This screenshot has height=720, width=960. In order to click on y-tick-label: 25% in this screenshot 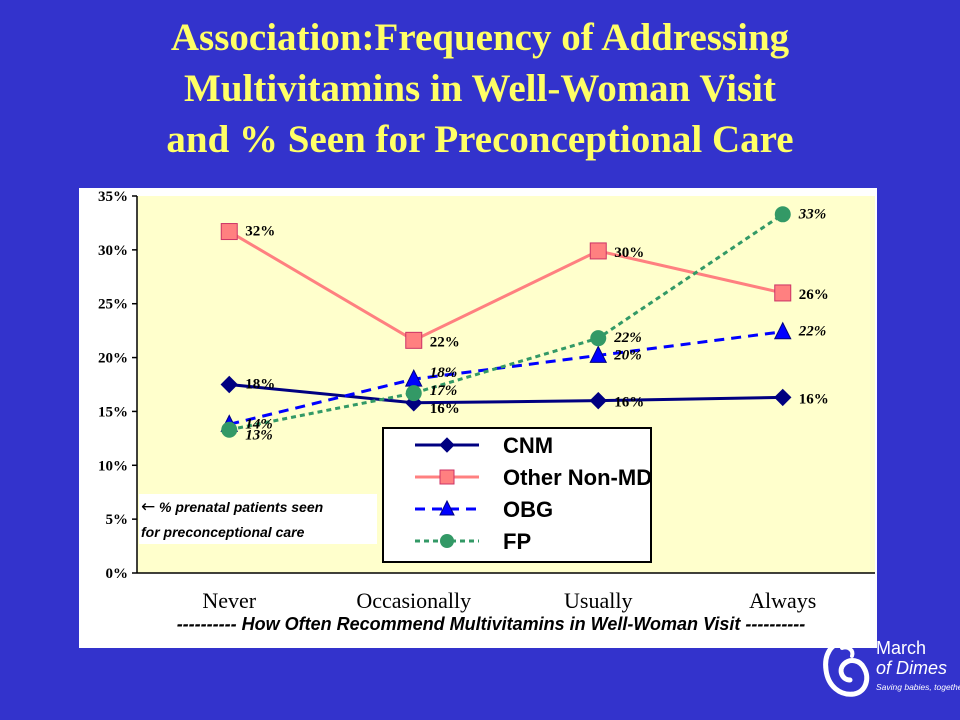, I will do `click(113, 305)`.